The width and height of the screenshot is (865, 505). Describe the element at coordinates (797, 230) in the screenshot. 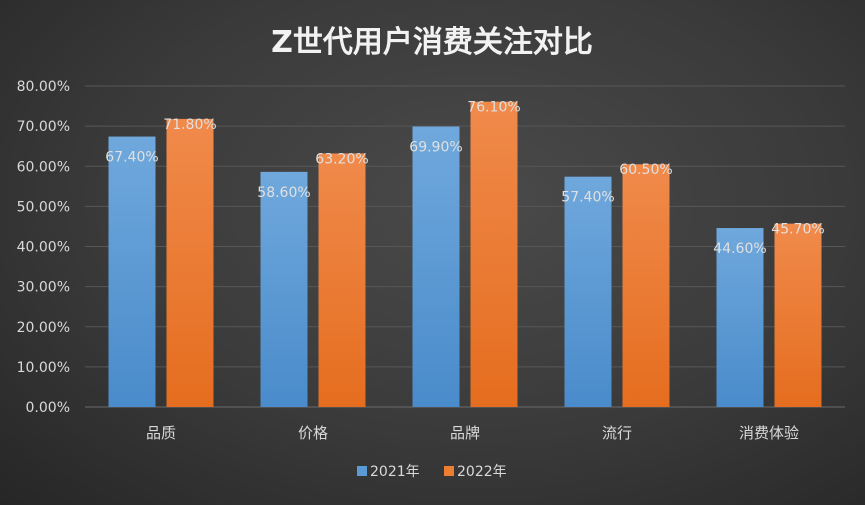

I see `data-label: 45.70%` at that location.